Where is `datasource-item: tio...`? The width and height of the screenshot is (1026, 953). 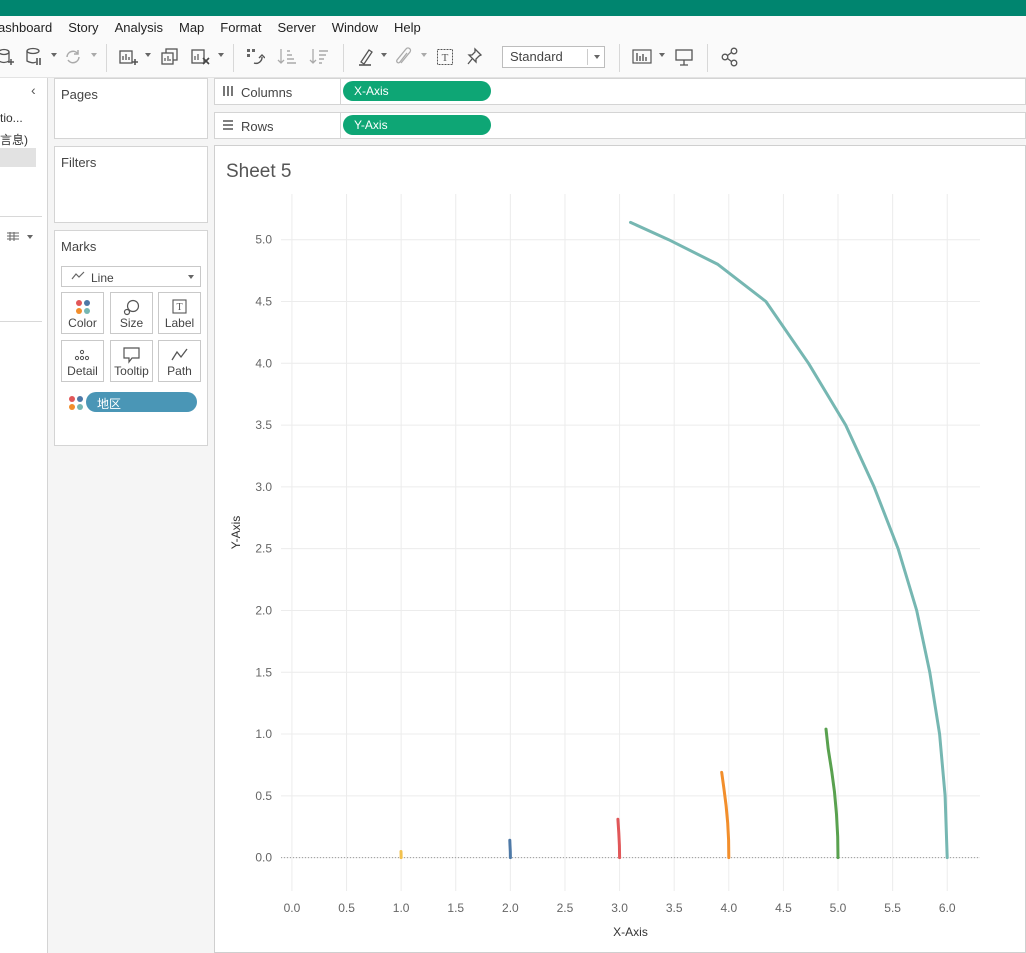 datasource-item: tio... is located at coordinates (11, 118).